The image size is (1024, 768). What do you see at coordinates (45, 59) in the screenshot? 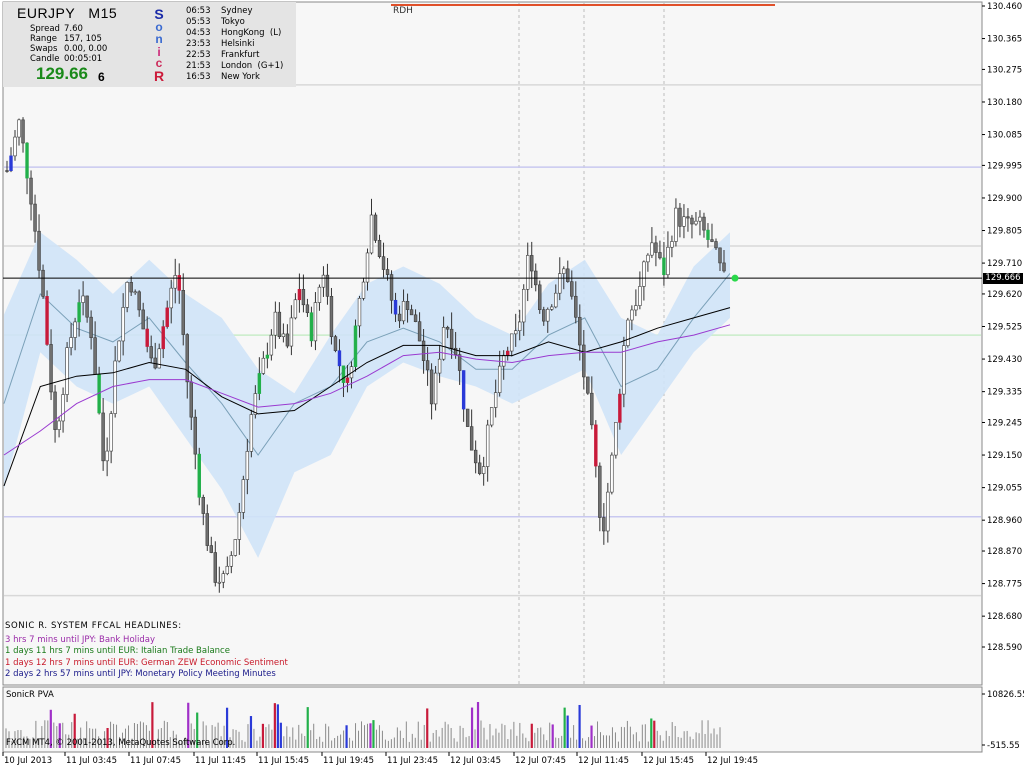
I see `info-row-label: Candle` at bounding box center [45, 59].